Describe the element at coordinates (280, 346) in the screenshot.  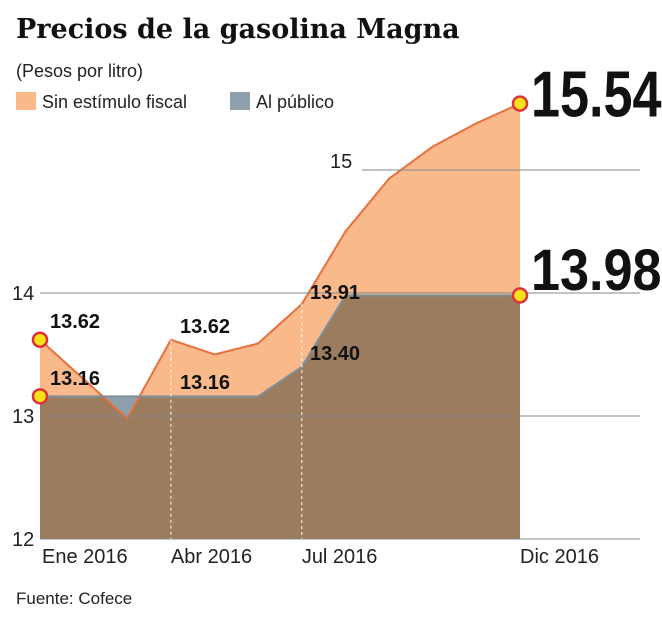
I see `line-al-publico` at that location.